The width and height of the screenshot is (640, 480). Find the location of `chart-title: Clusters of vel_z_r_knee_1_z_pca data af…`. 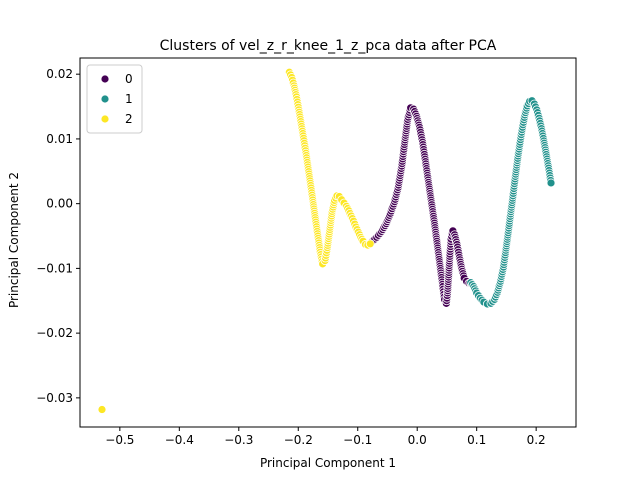

chart-title: Clusters of vel_z_r_knee_1_z_pca data af… is located at coordinates (328, 46).